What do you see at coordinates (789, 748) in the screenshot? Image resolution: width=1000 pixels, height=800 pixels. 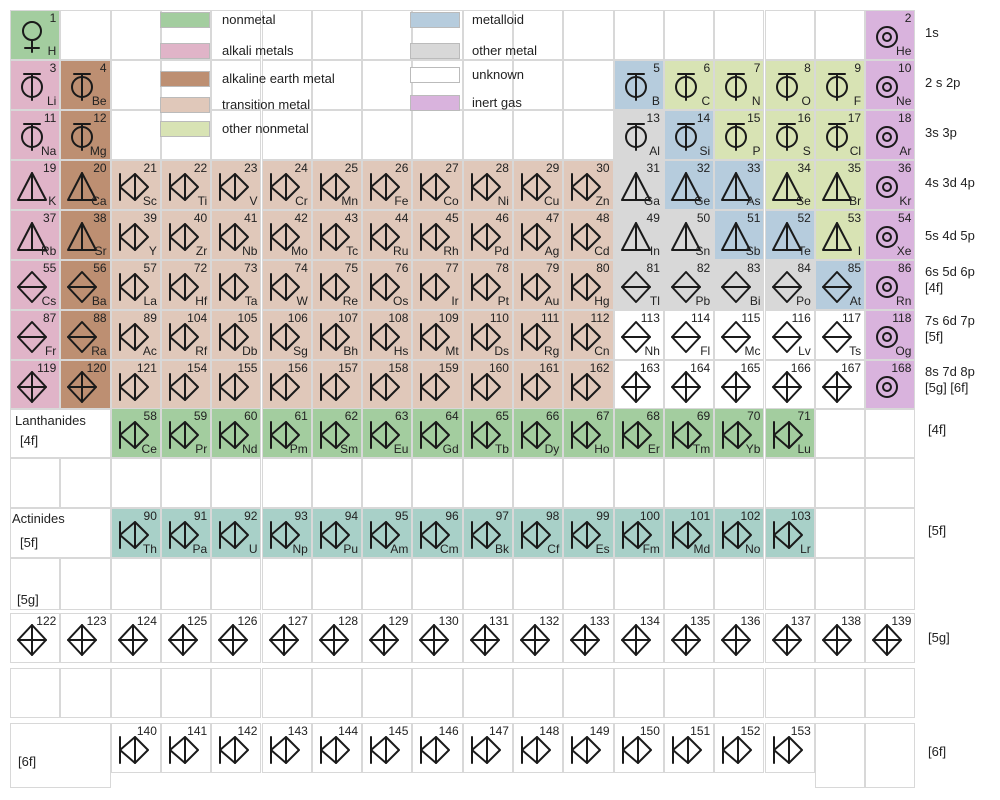 I see `element-cell-153: 153` at bounding box center [789, 748].